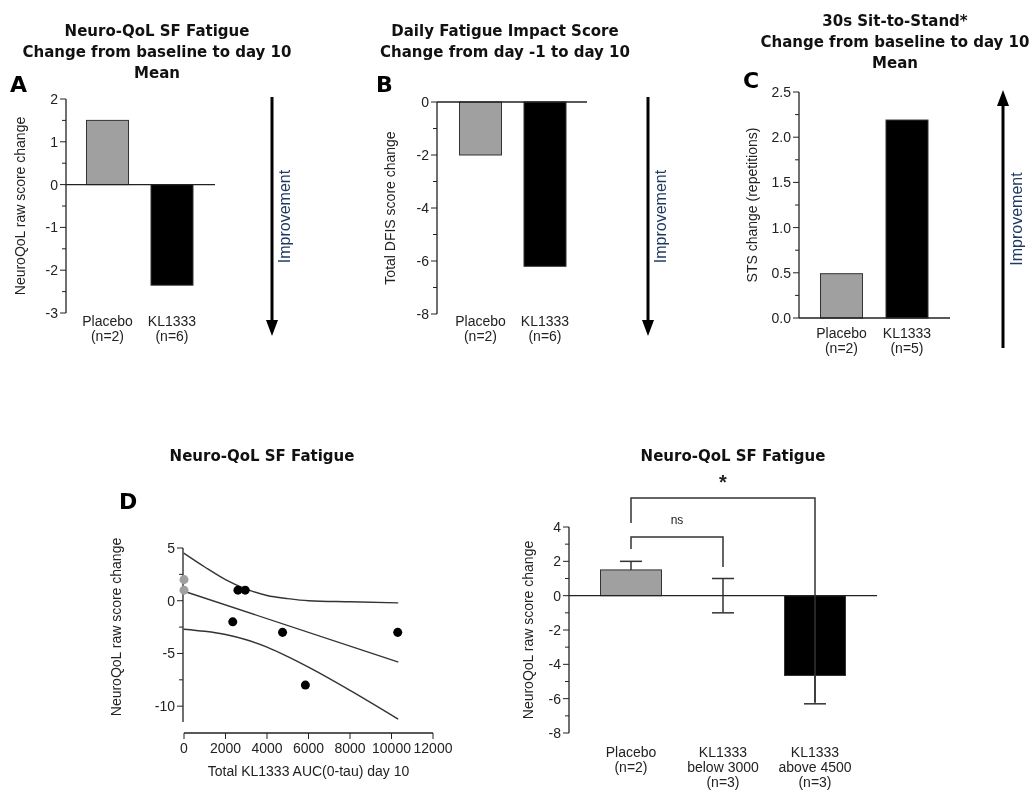  What do you see at coordinates (557, 526) in the screenshot?
I see `y-tick-label: 4` at bounding box center [557, 526].